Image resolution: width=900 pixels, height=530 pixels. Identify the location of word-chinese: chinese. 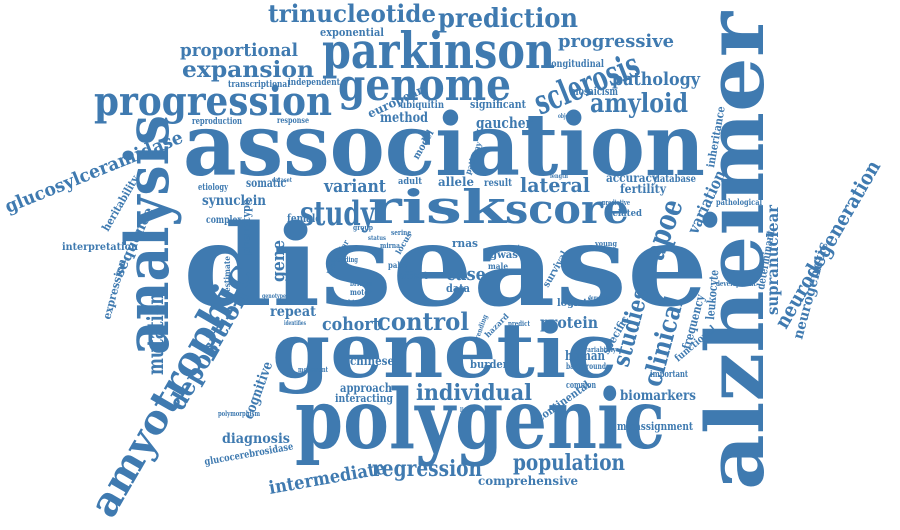
(372, 361).